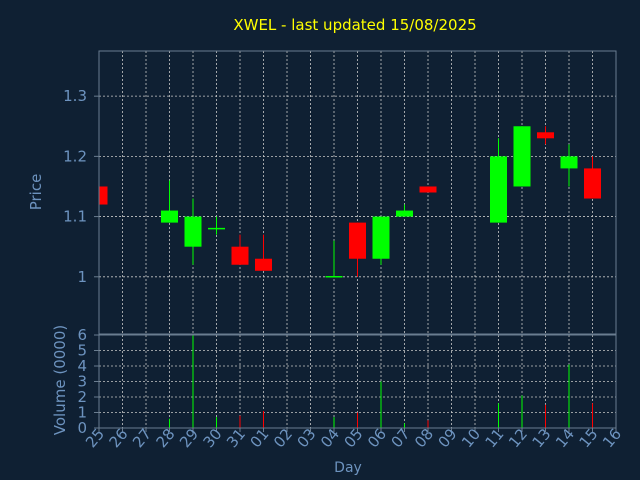 The width and height of the screenshot is (640, 480). I want to click on price-axis-label: Price, so click(36, 192).